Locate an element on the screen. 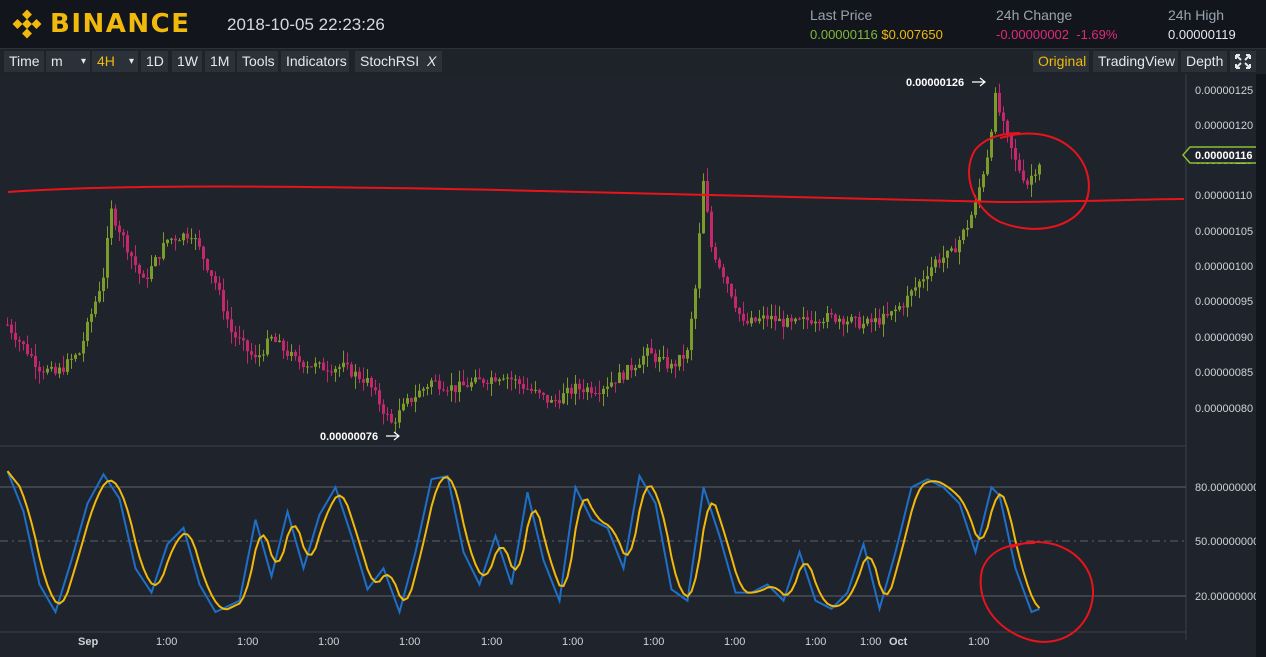 This screenshot has height=657, width=1266. binance-logo: BINANCE is located at coordinates (101, 24).